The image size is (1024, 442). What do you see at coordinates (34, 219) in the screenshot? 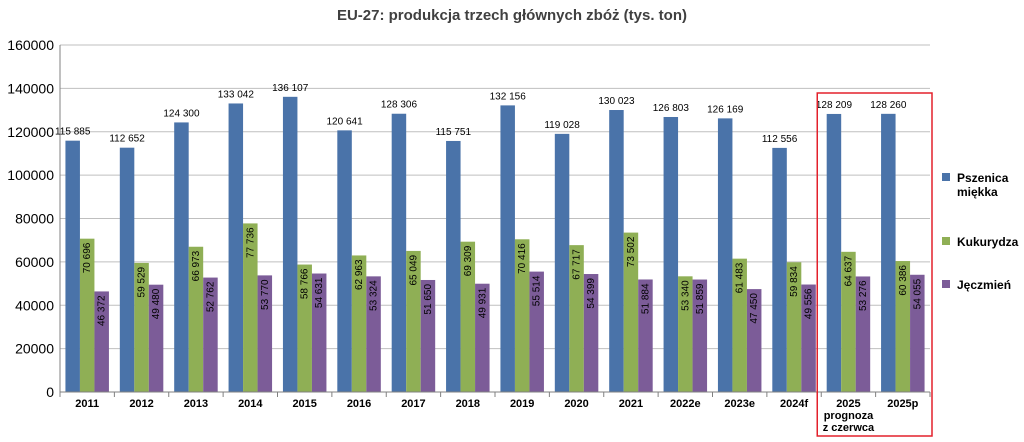
I see `y-tick-label: 80000` at bounding box center [34, 219].